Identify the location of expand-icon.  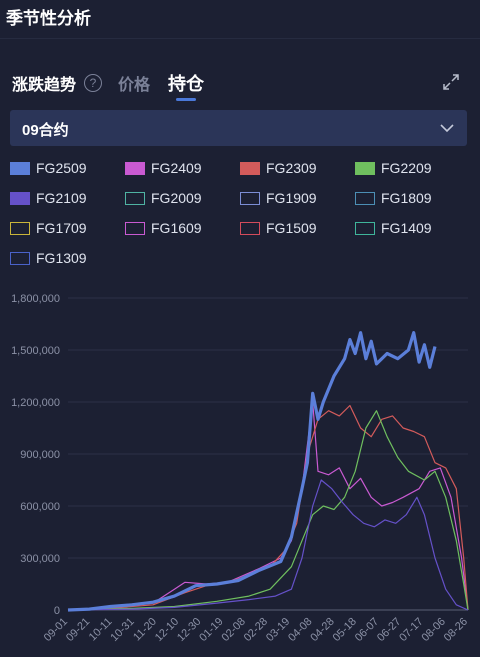
(451, 82).